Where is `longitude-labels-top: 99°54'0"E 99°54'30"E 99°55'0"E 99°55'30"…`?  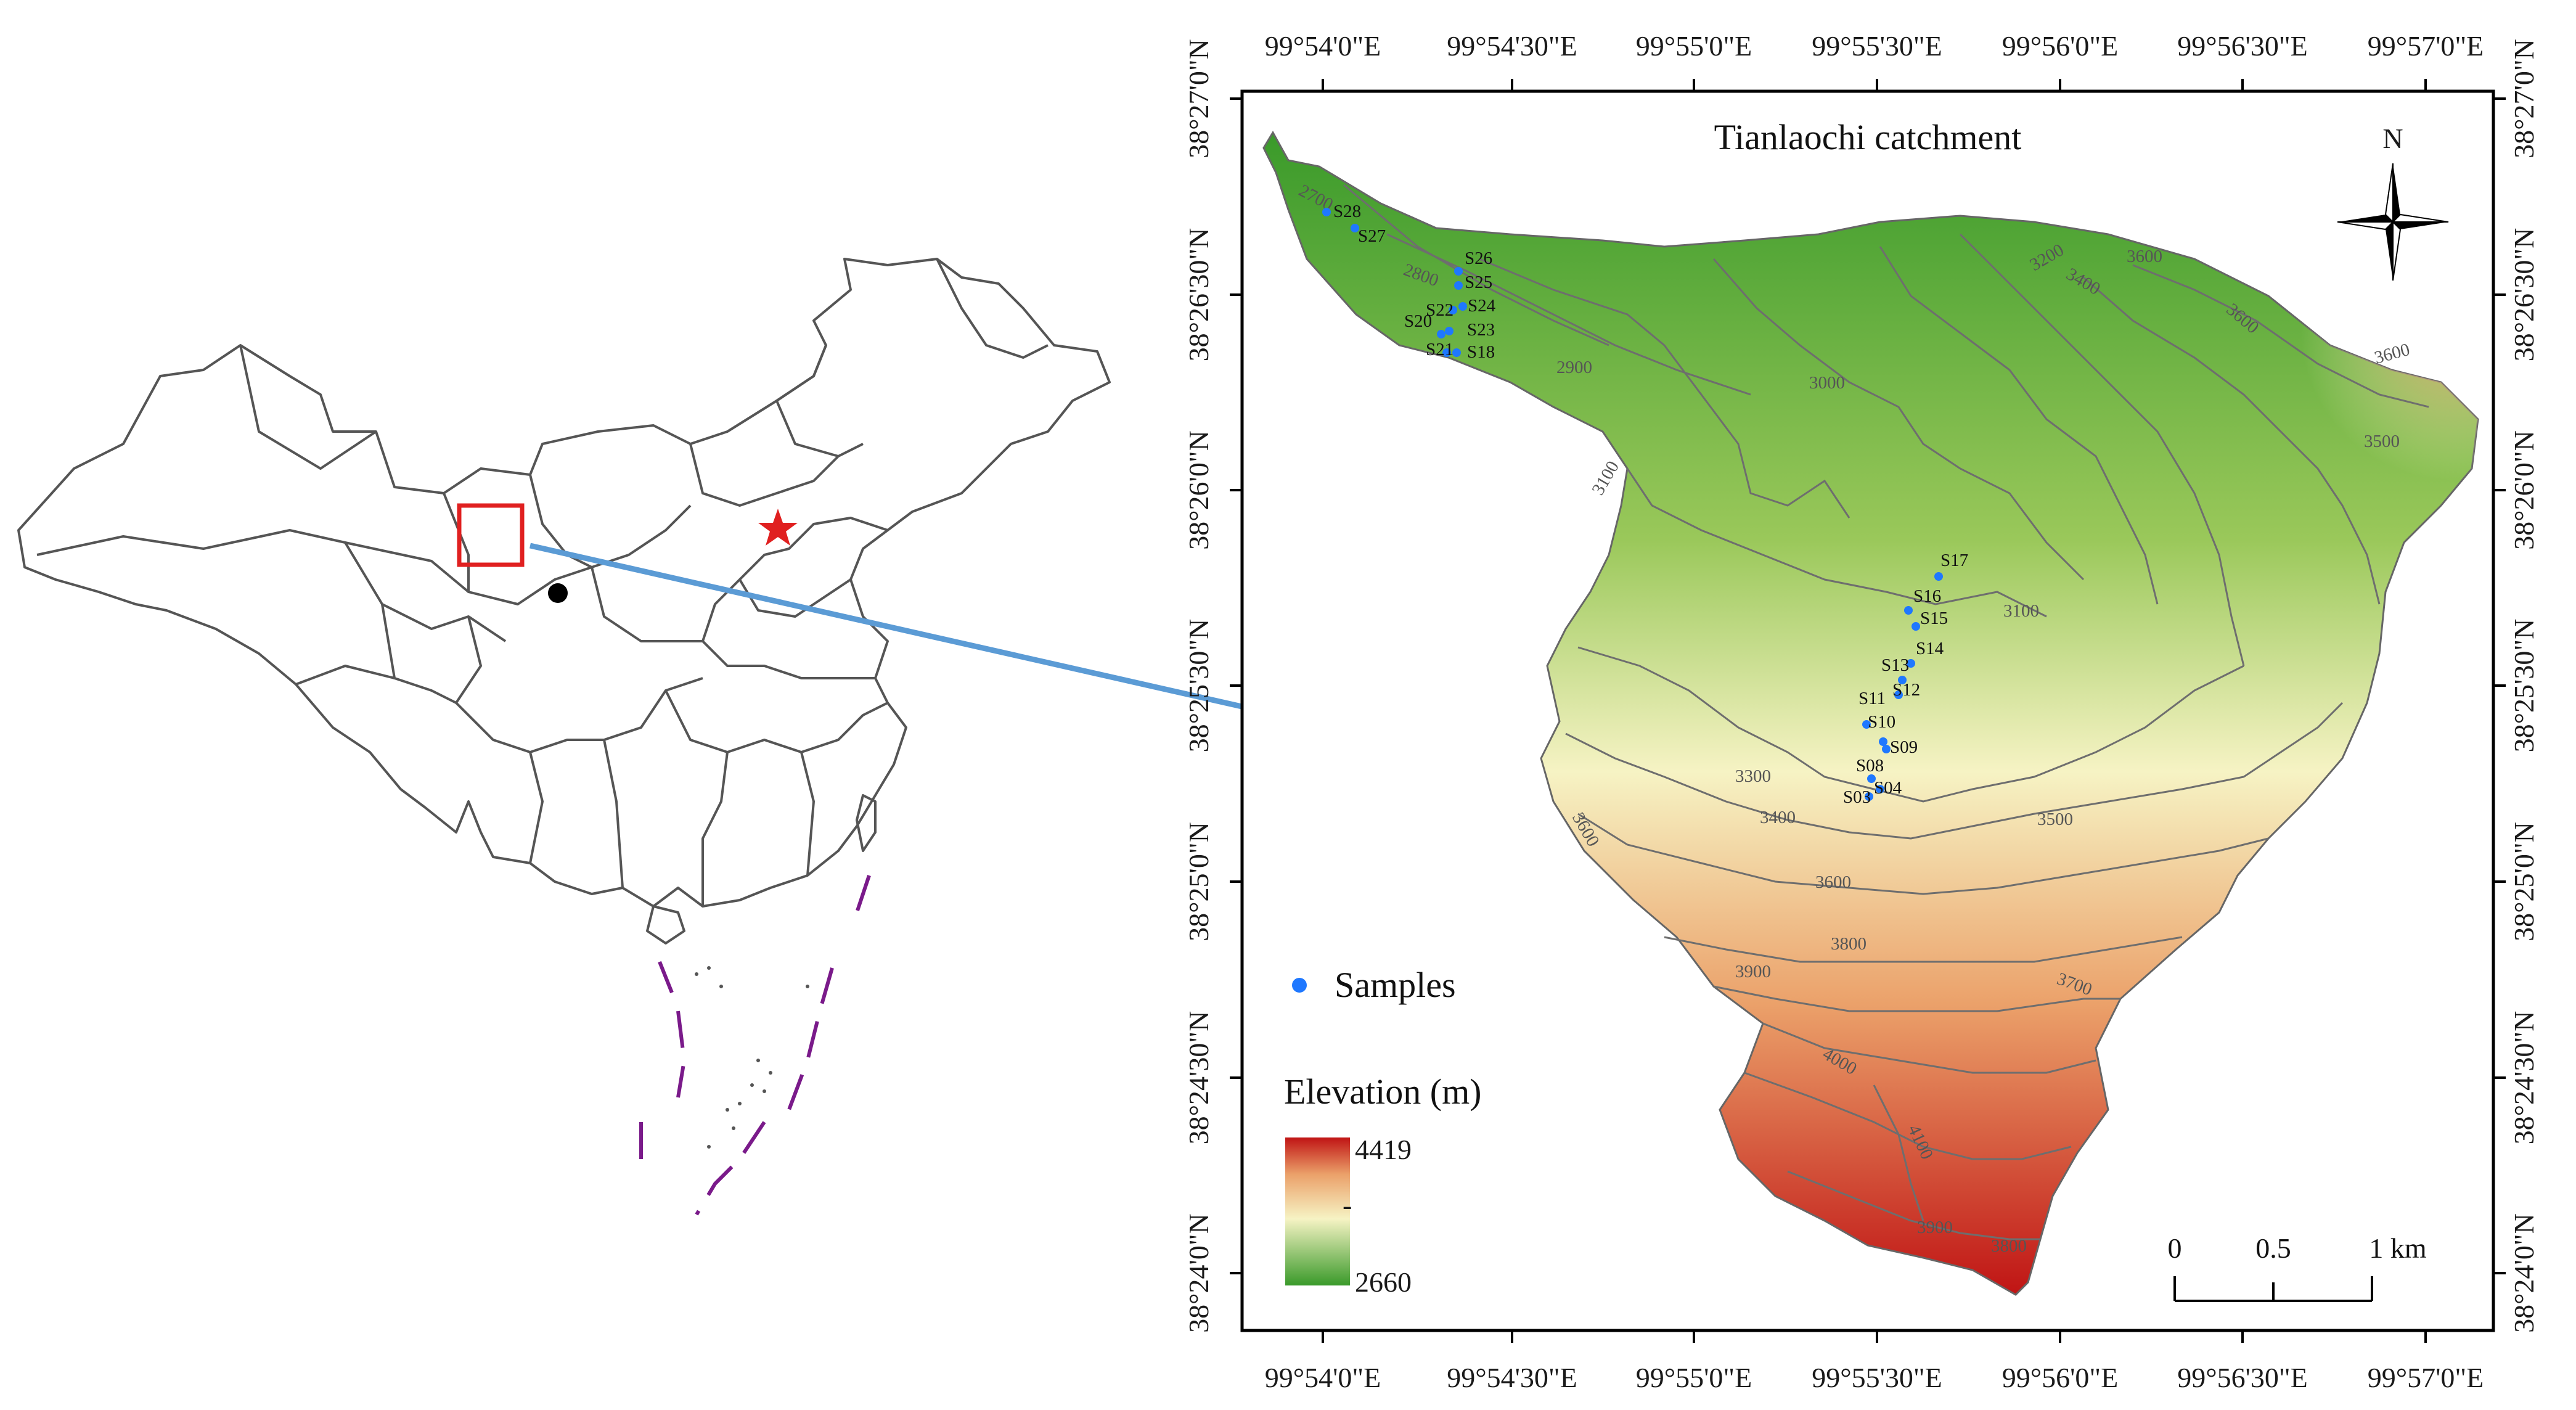
longitude-labels-top: 99°54'0"E 99°54'30"E 99°55'0"E 99°55'30"… is located at coordinates (1874, 46).